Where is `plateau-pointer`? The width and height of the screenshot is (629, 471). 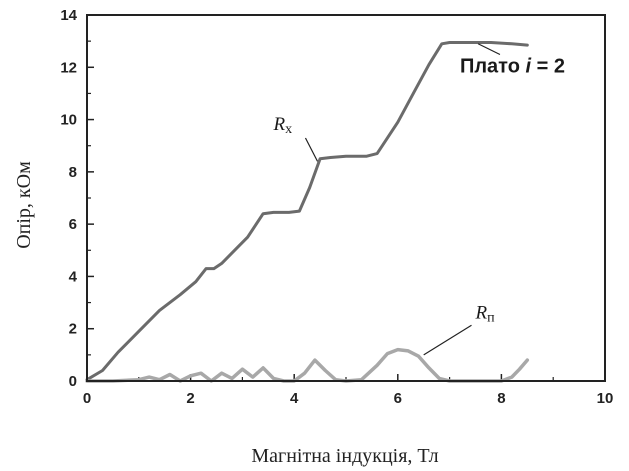
plateau-pointer is located at coordinates (489, 49).